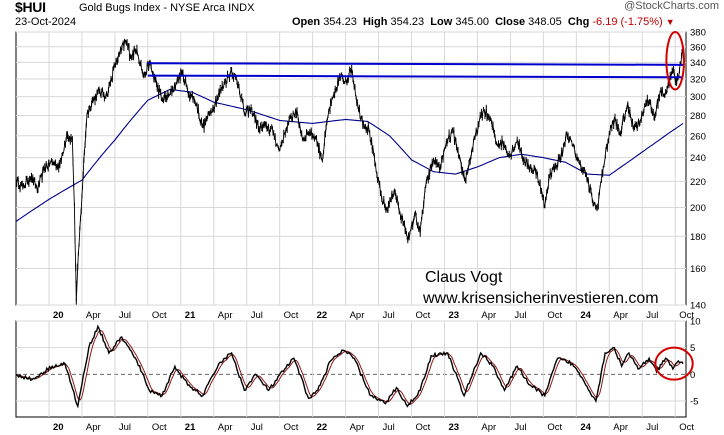 The height and width of the screenshot is (435, 724). What do you see at coordinates (190, 315) in the screenshot?
I see `price-x-tick-label: 21` at bounding box center [190, 315].